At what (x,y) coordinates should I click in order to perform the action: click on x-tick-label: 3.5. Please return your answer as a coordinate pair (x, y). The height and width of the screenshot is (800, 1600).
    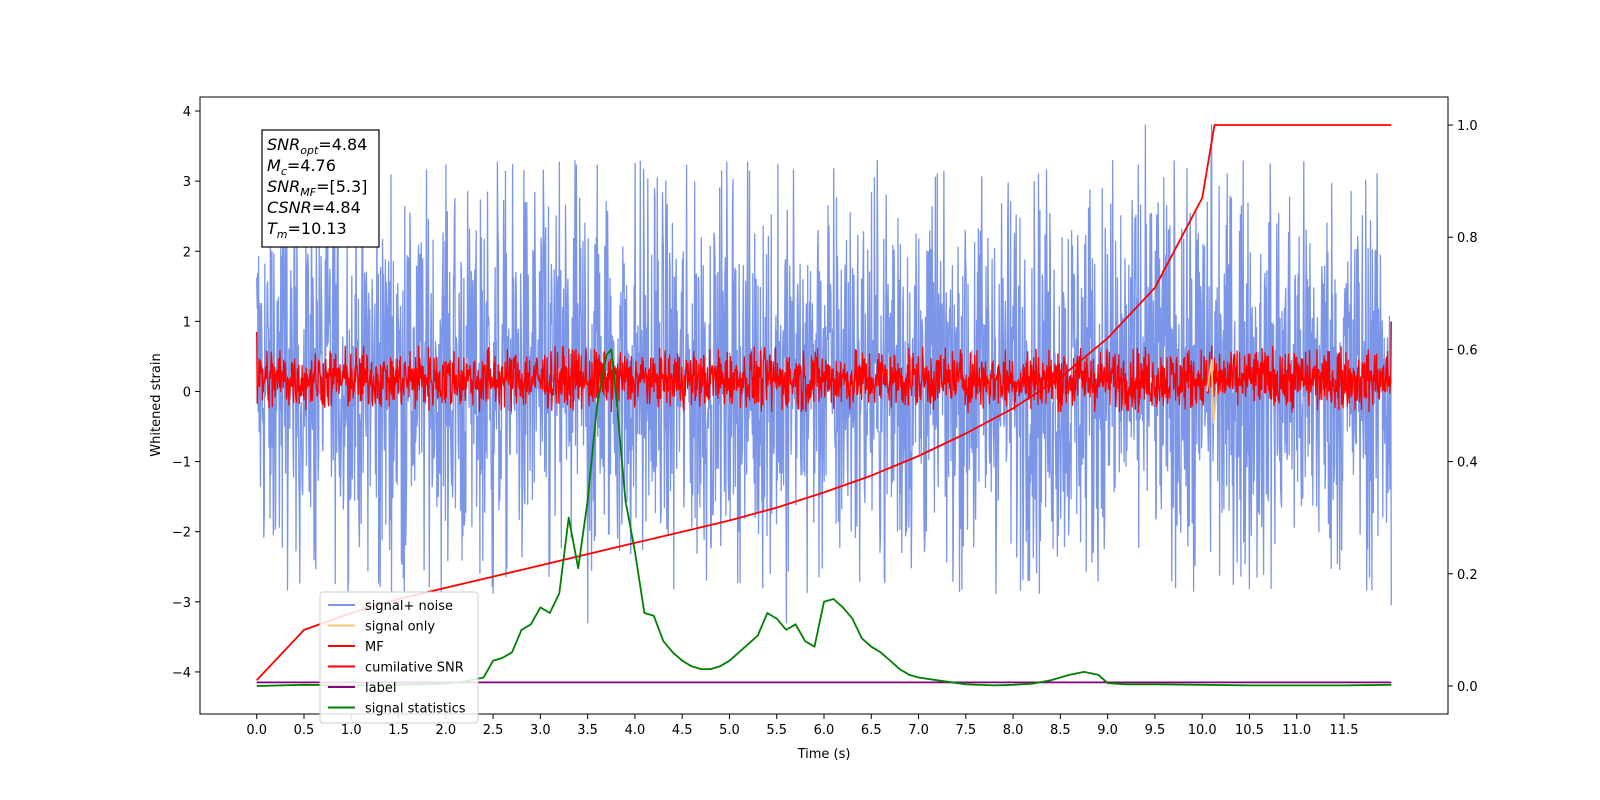
    Looking at the image, I should click on (587, 730).